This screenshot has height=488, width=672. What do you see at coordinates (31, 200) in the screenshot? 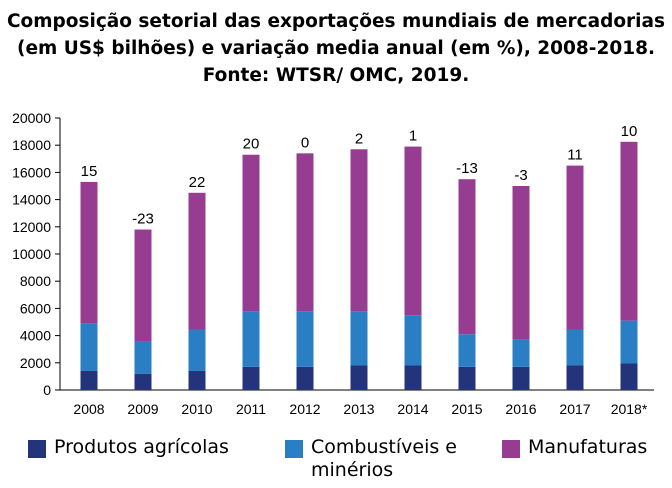
I see `y-tick-label: 14000` at bounding box center [31, 200].